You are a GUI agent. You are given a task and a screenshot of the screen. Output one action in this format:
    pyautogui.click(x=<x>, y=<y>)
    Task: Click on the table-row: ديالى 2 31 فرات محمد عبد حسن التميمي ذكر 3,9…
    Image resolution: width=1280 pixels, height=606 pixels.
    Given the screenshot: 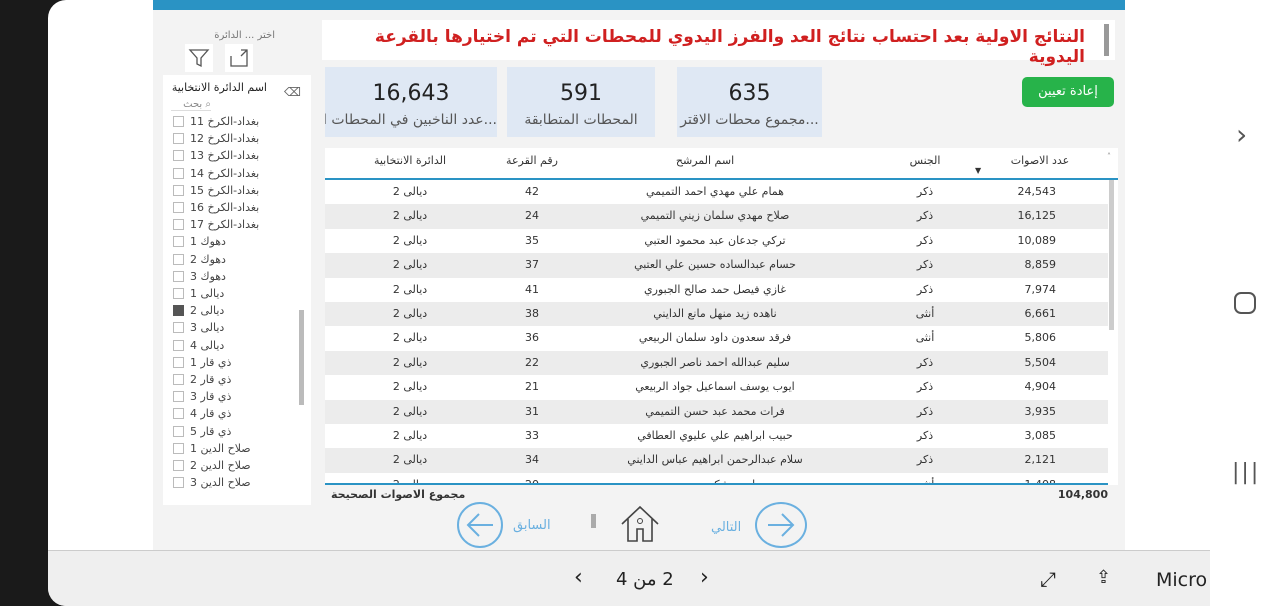 What is the action you would take?
    pyautogui.click(x=716, y=411)
    